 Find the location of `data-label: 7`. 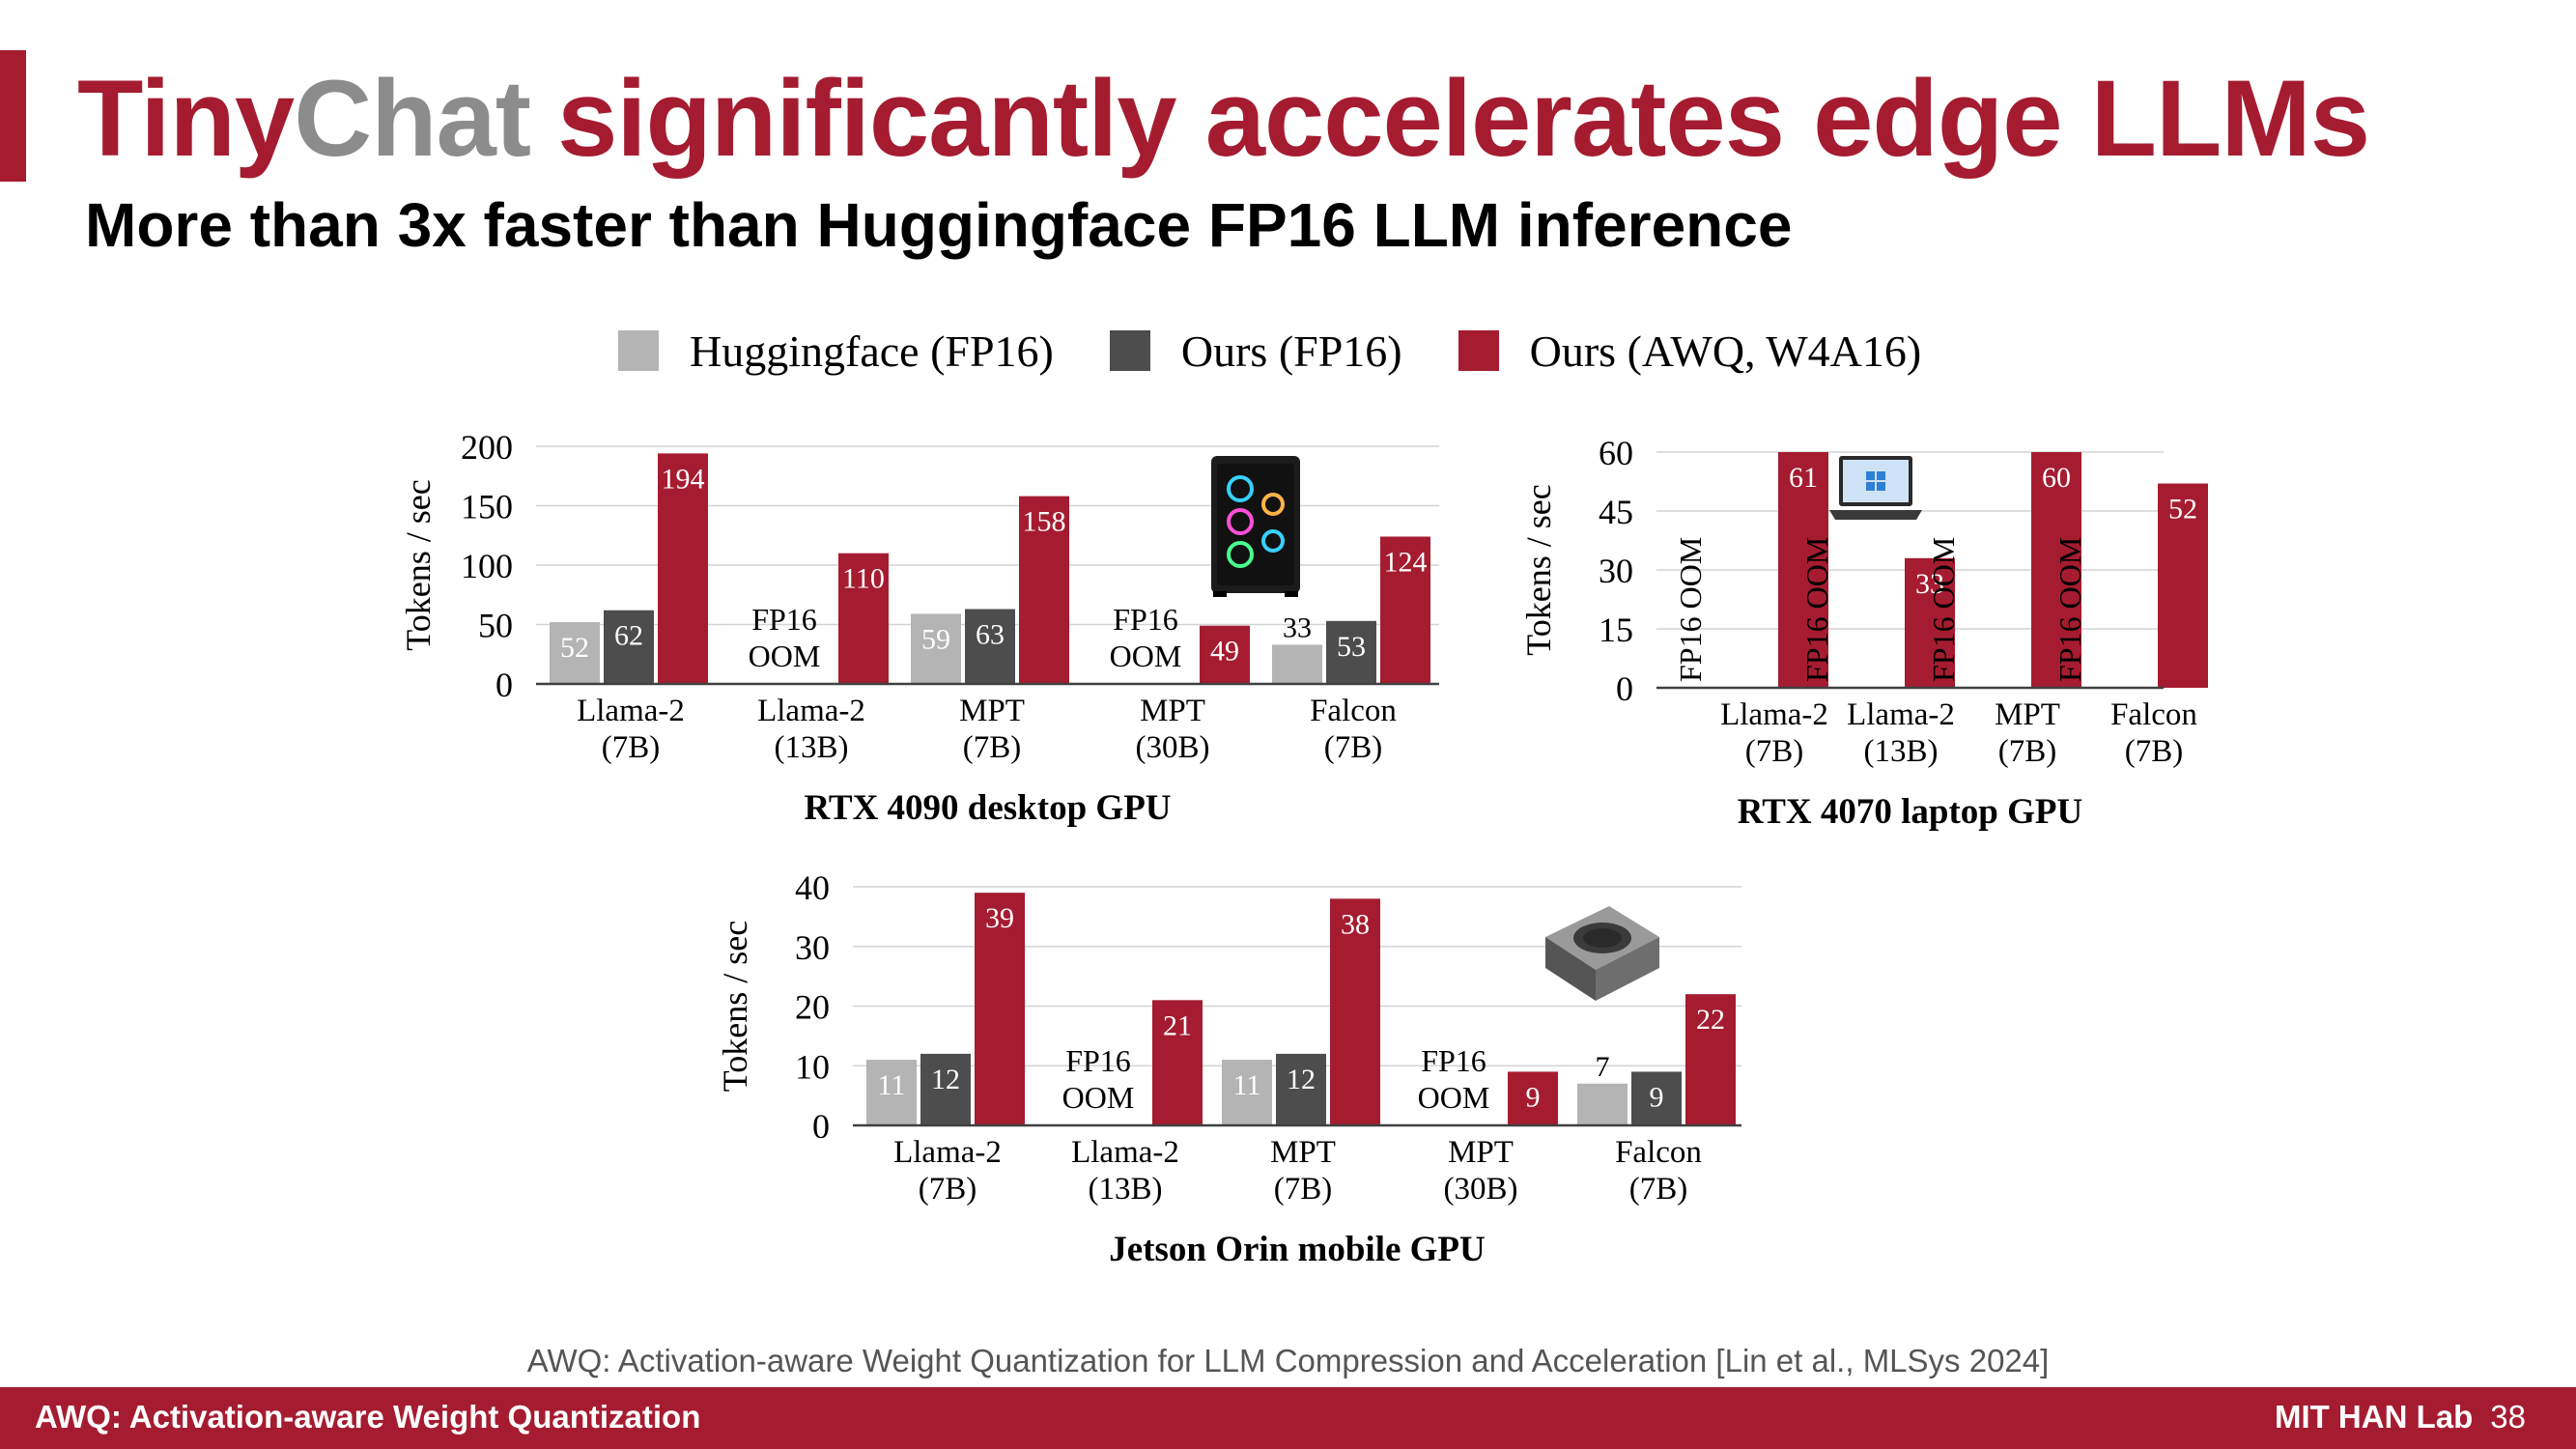

data-label: 7 is located at coordinates (1603, 1067).